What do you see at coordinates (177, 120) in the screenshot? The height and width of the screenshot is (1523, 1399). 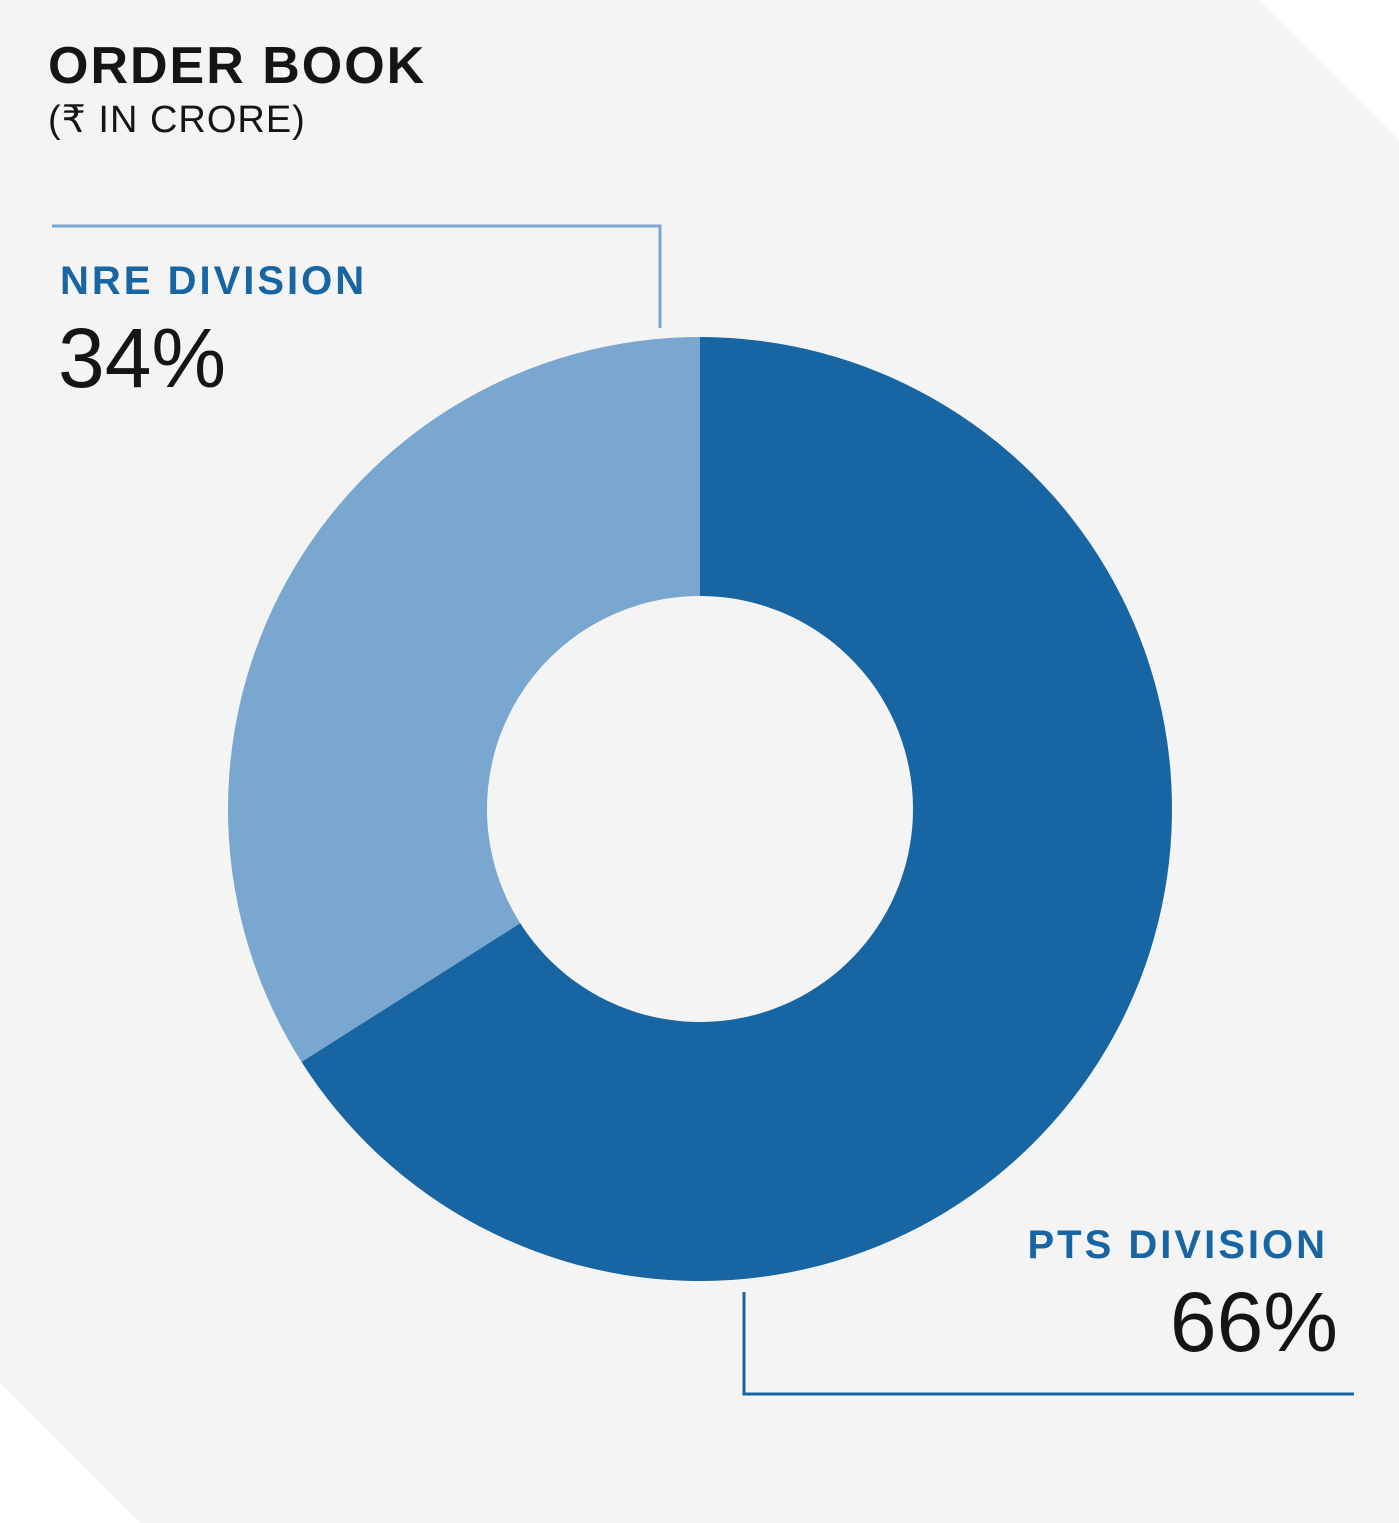 I see `chart-subtitle: (₹ IN CRORE)` at bounding box center [177, 120].